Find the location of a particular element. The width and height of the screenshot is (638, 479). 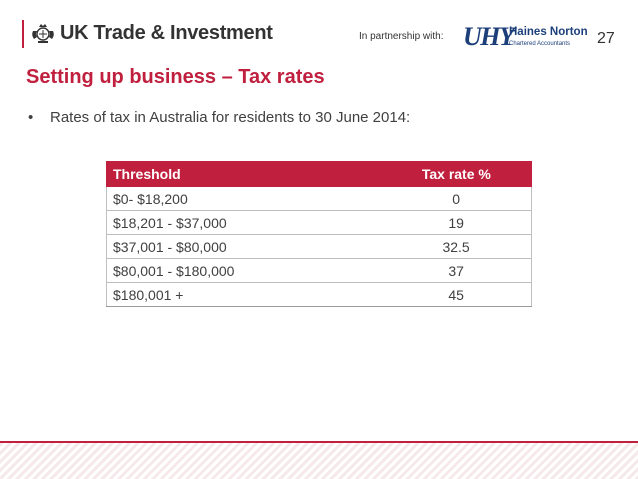

table-header-row: Threshold Tax rate % is located at coordinates (319, 174).